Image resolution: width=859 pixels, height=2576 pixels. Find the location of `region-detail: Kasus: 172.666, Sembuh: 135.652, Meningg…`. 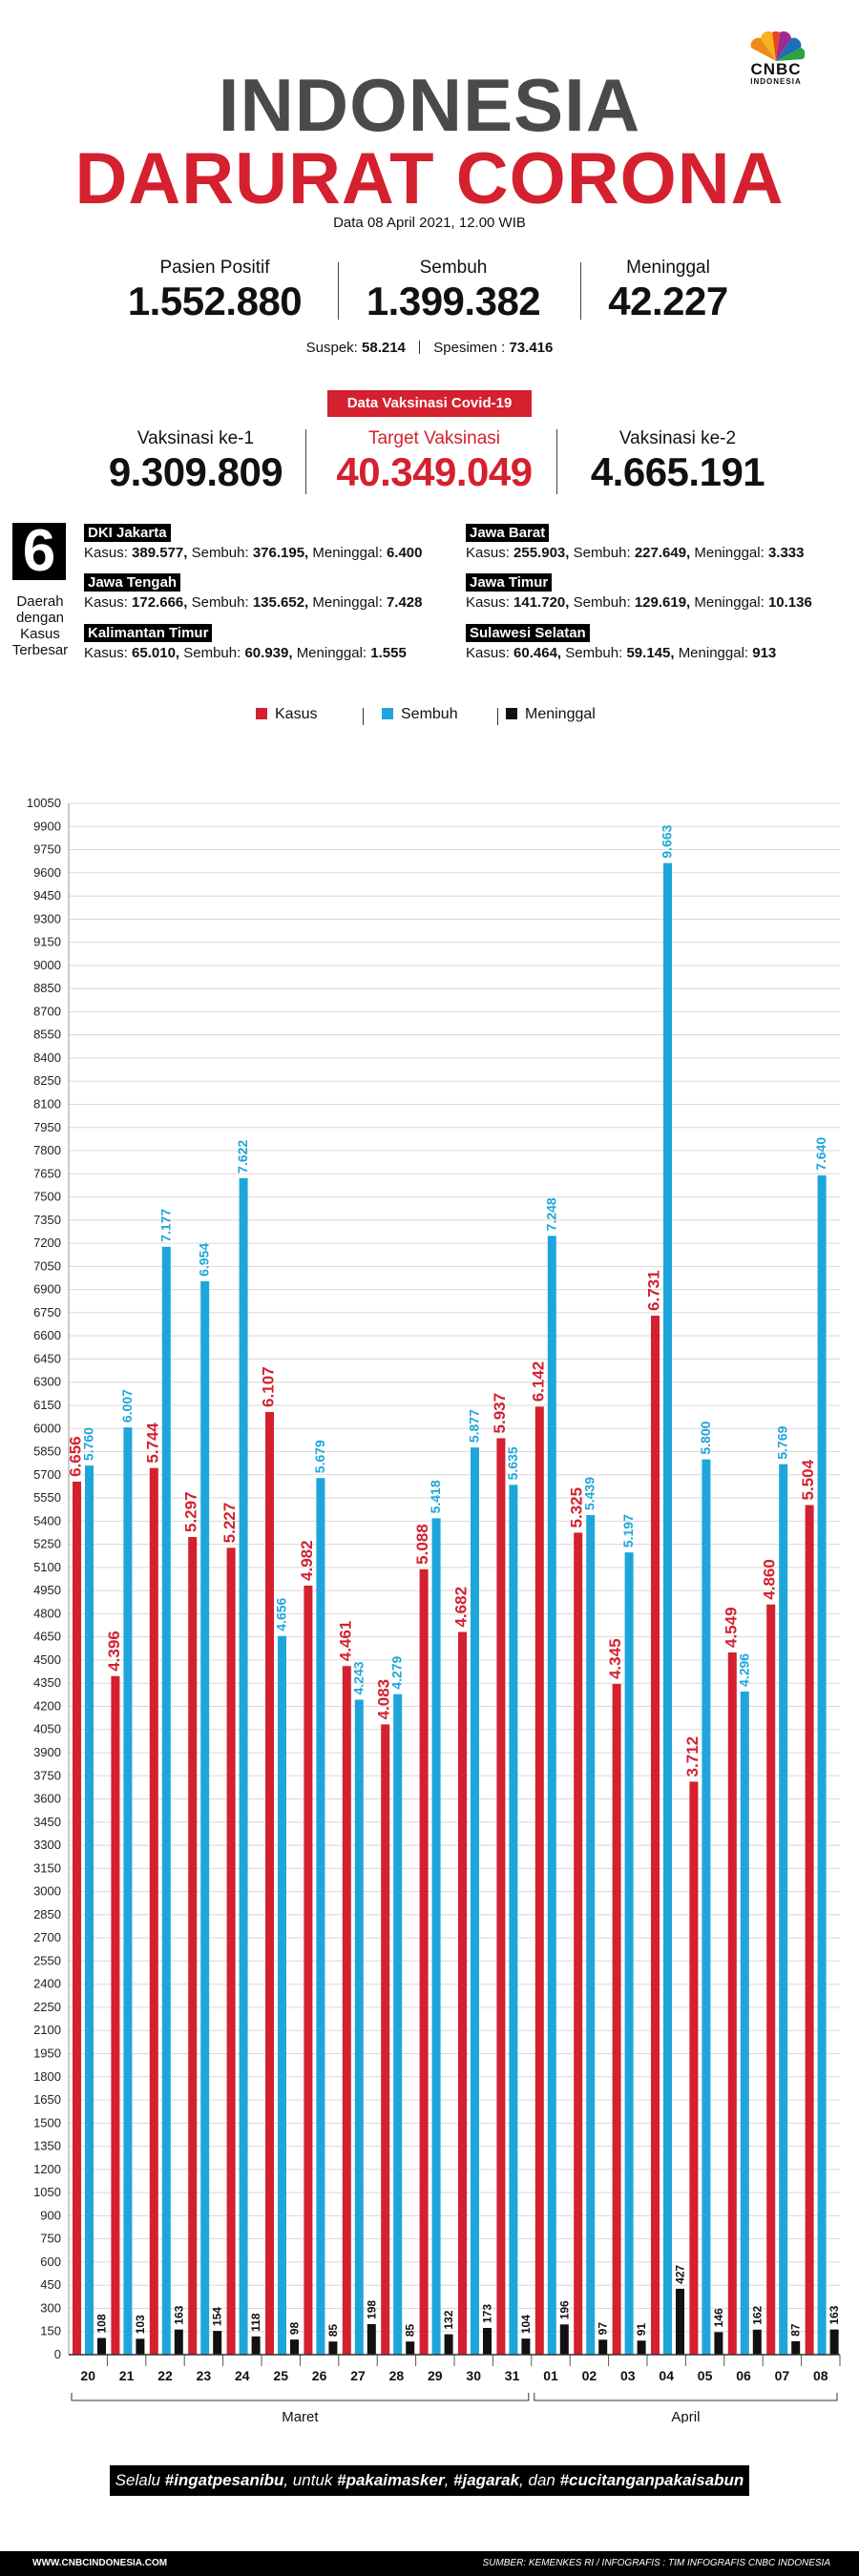

region-detail: Kasus: 172.666, Sembuh: 135.652, Meningg… is located at coordinates (253, 602).